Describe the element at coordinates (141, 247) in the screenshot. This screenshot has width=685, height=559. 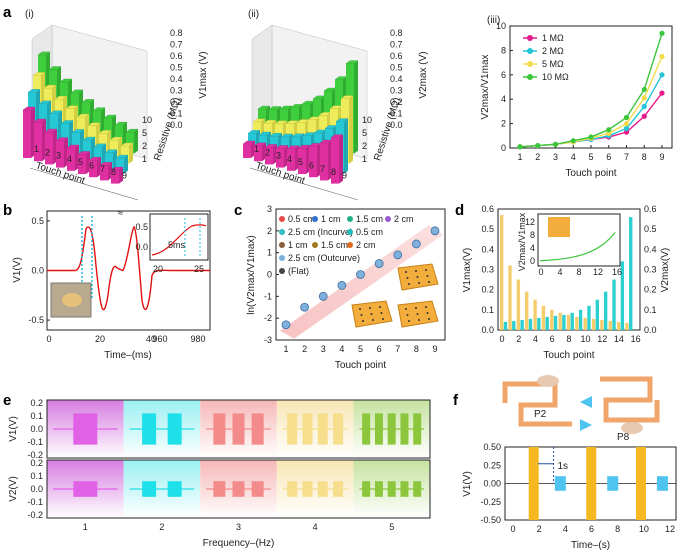
I see `inset-ytick: 0.0` at that location.